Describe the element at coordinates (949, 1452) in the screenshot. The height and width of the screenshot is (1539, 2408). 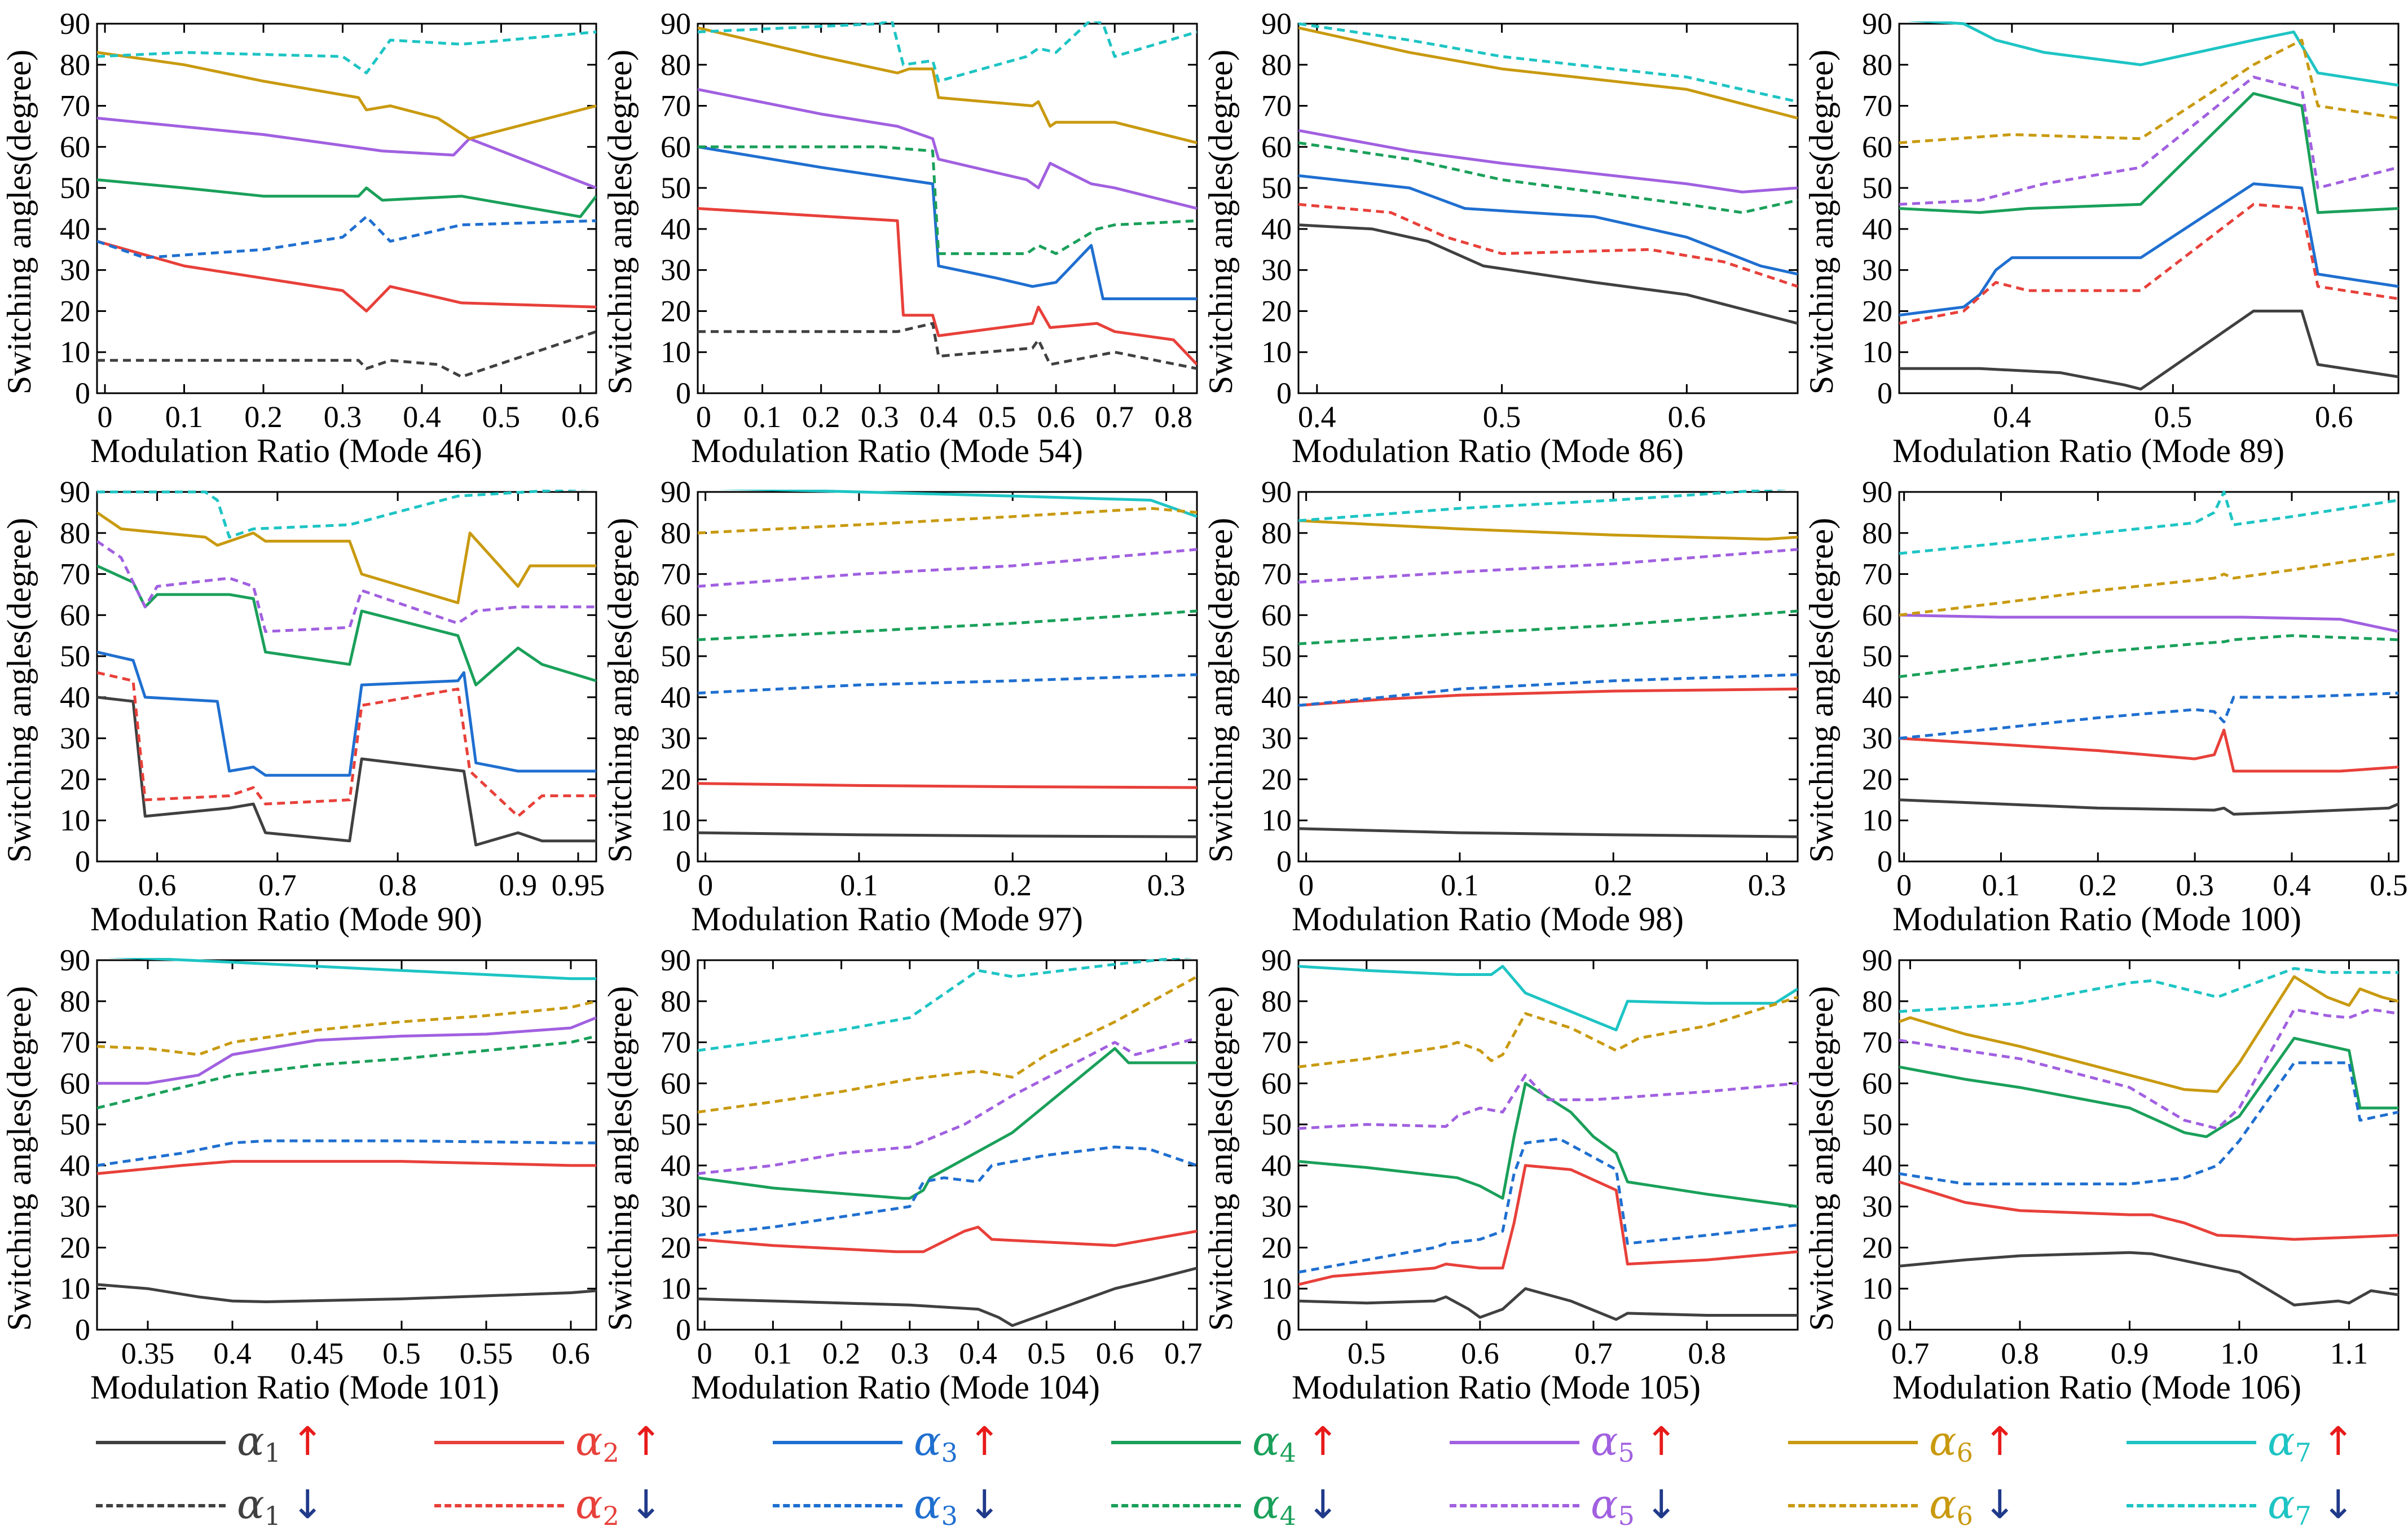
I see `legend-subscript: 3` at that location.